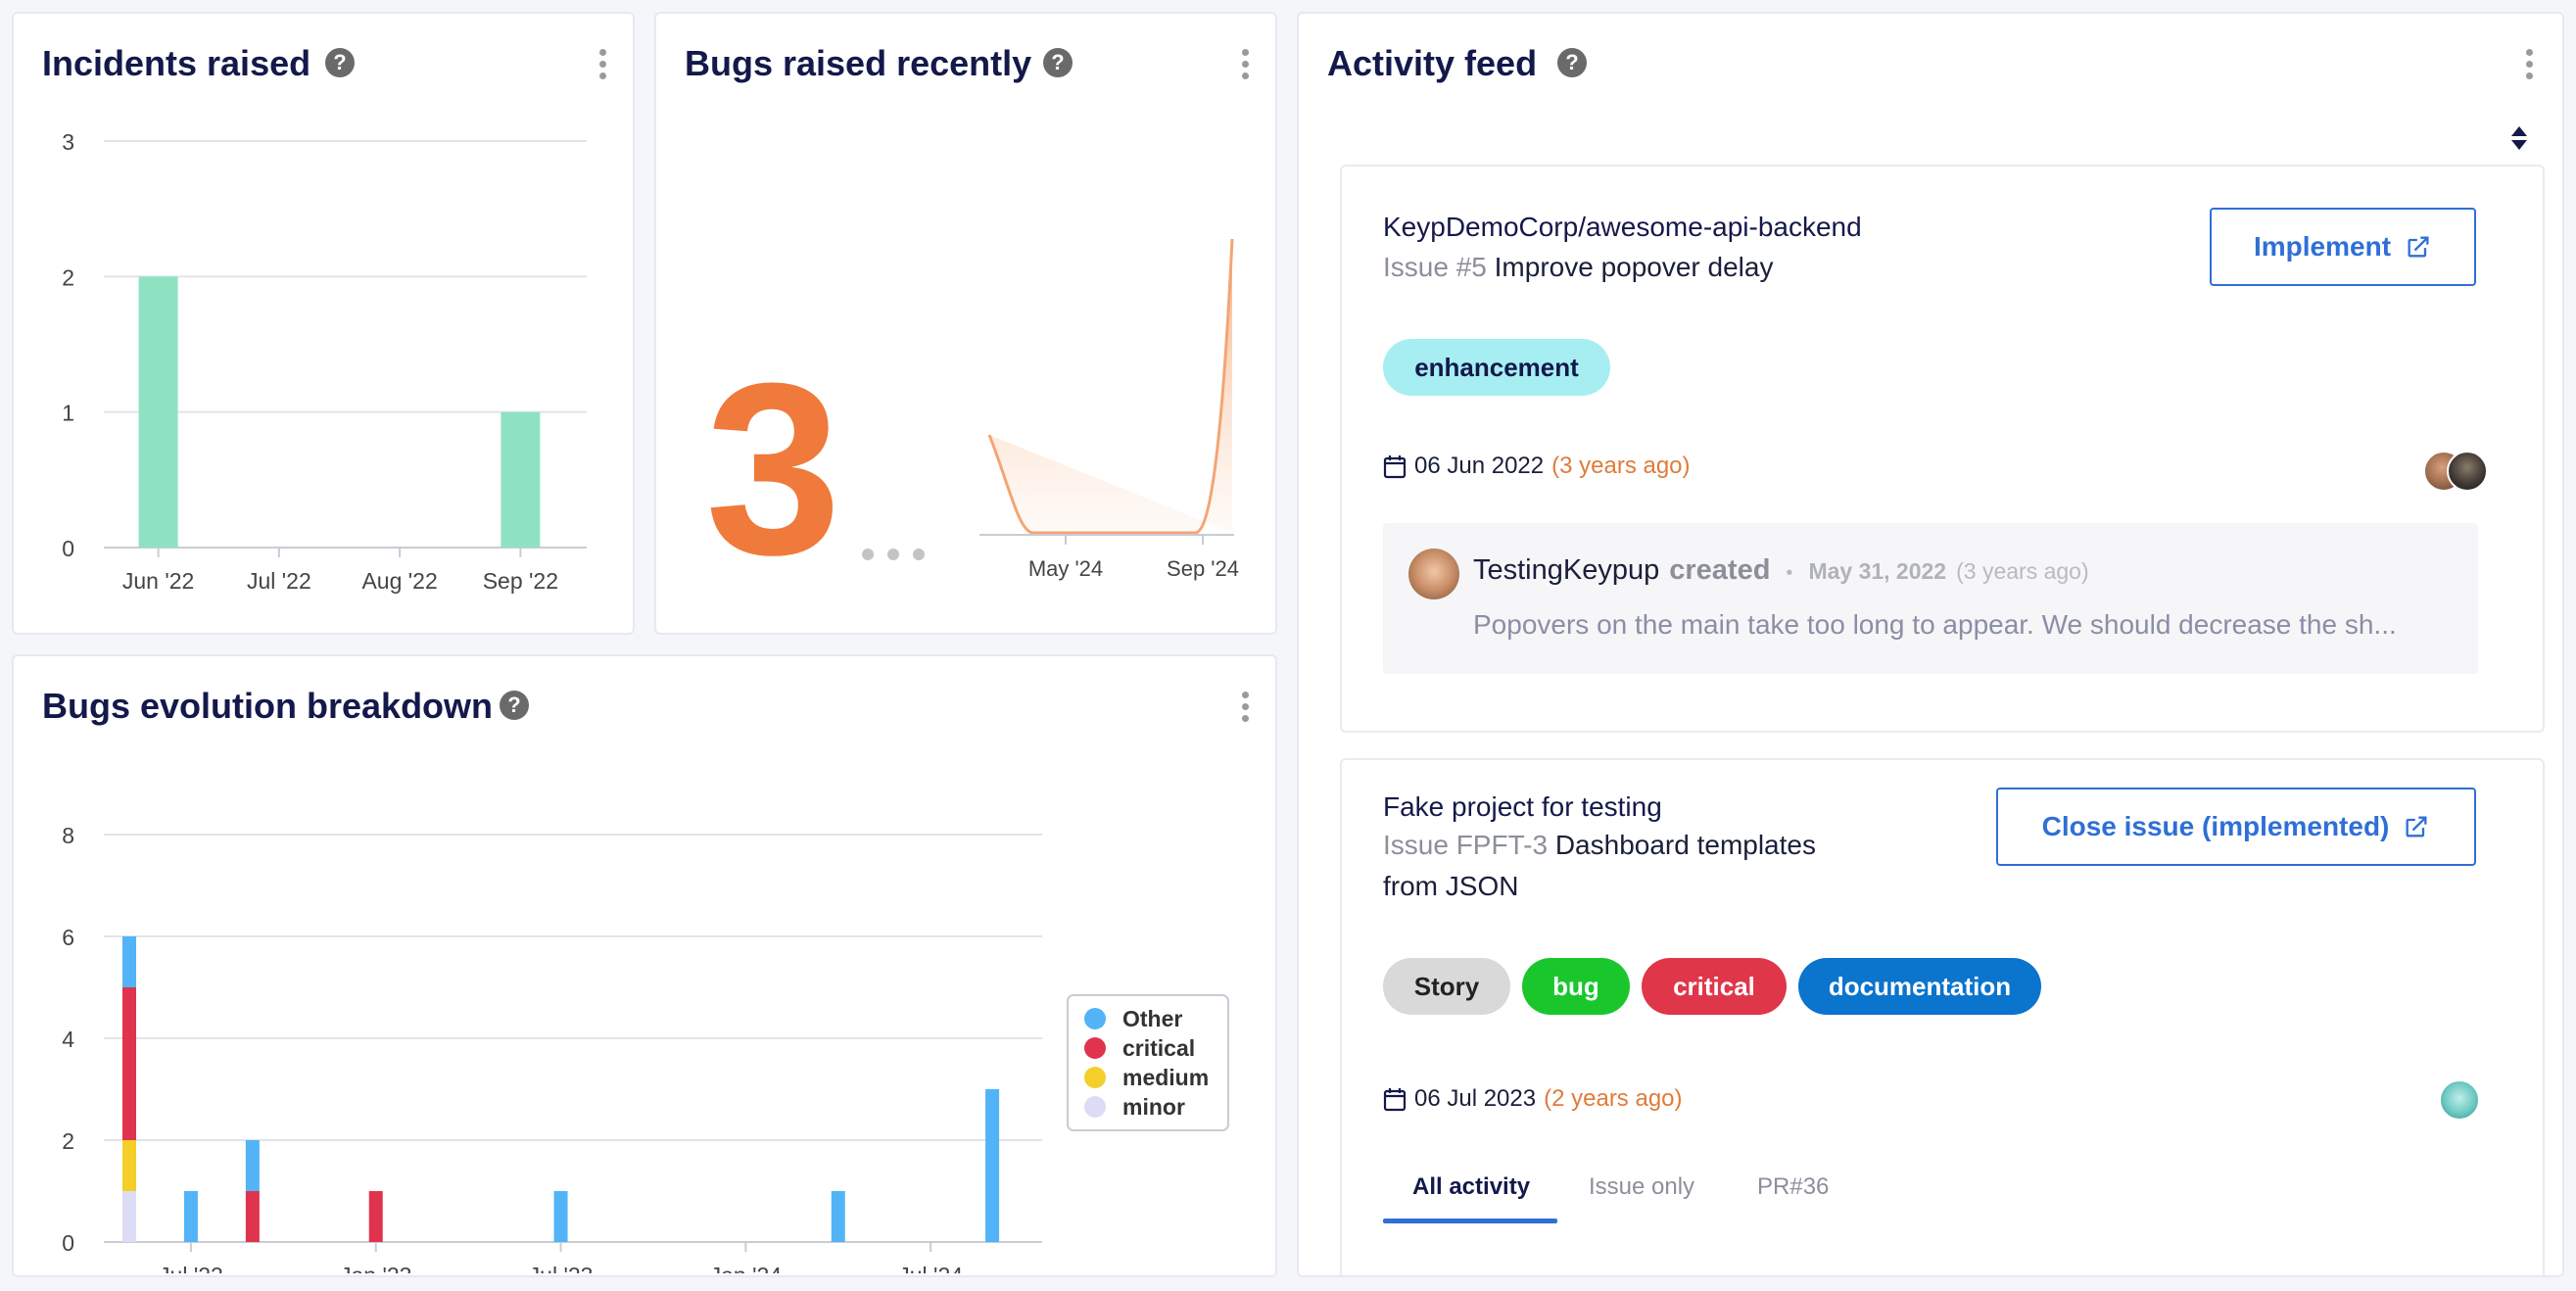 This screenshot has height=1291, width=2576. What do you see at coordinates (2022, 571) in the screenshot?
I see `comment-date-relative: (3 years ago)` at bounding box center [2022, 571].